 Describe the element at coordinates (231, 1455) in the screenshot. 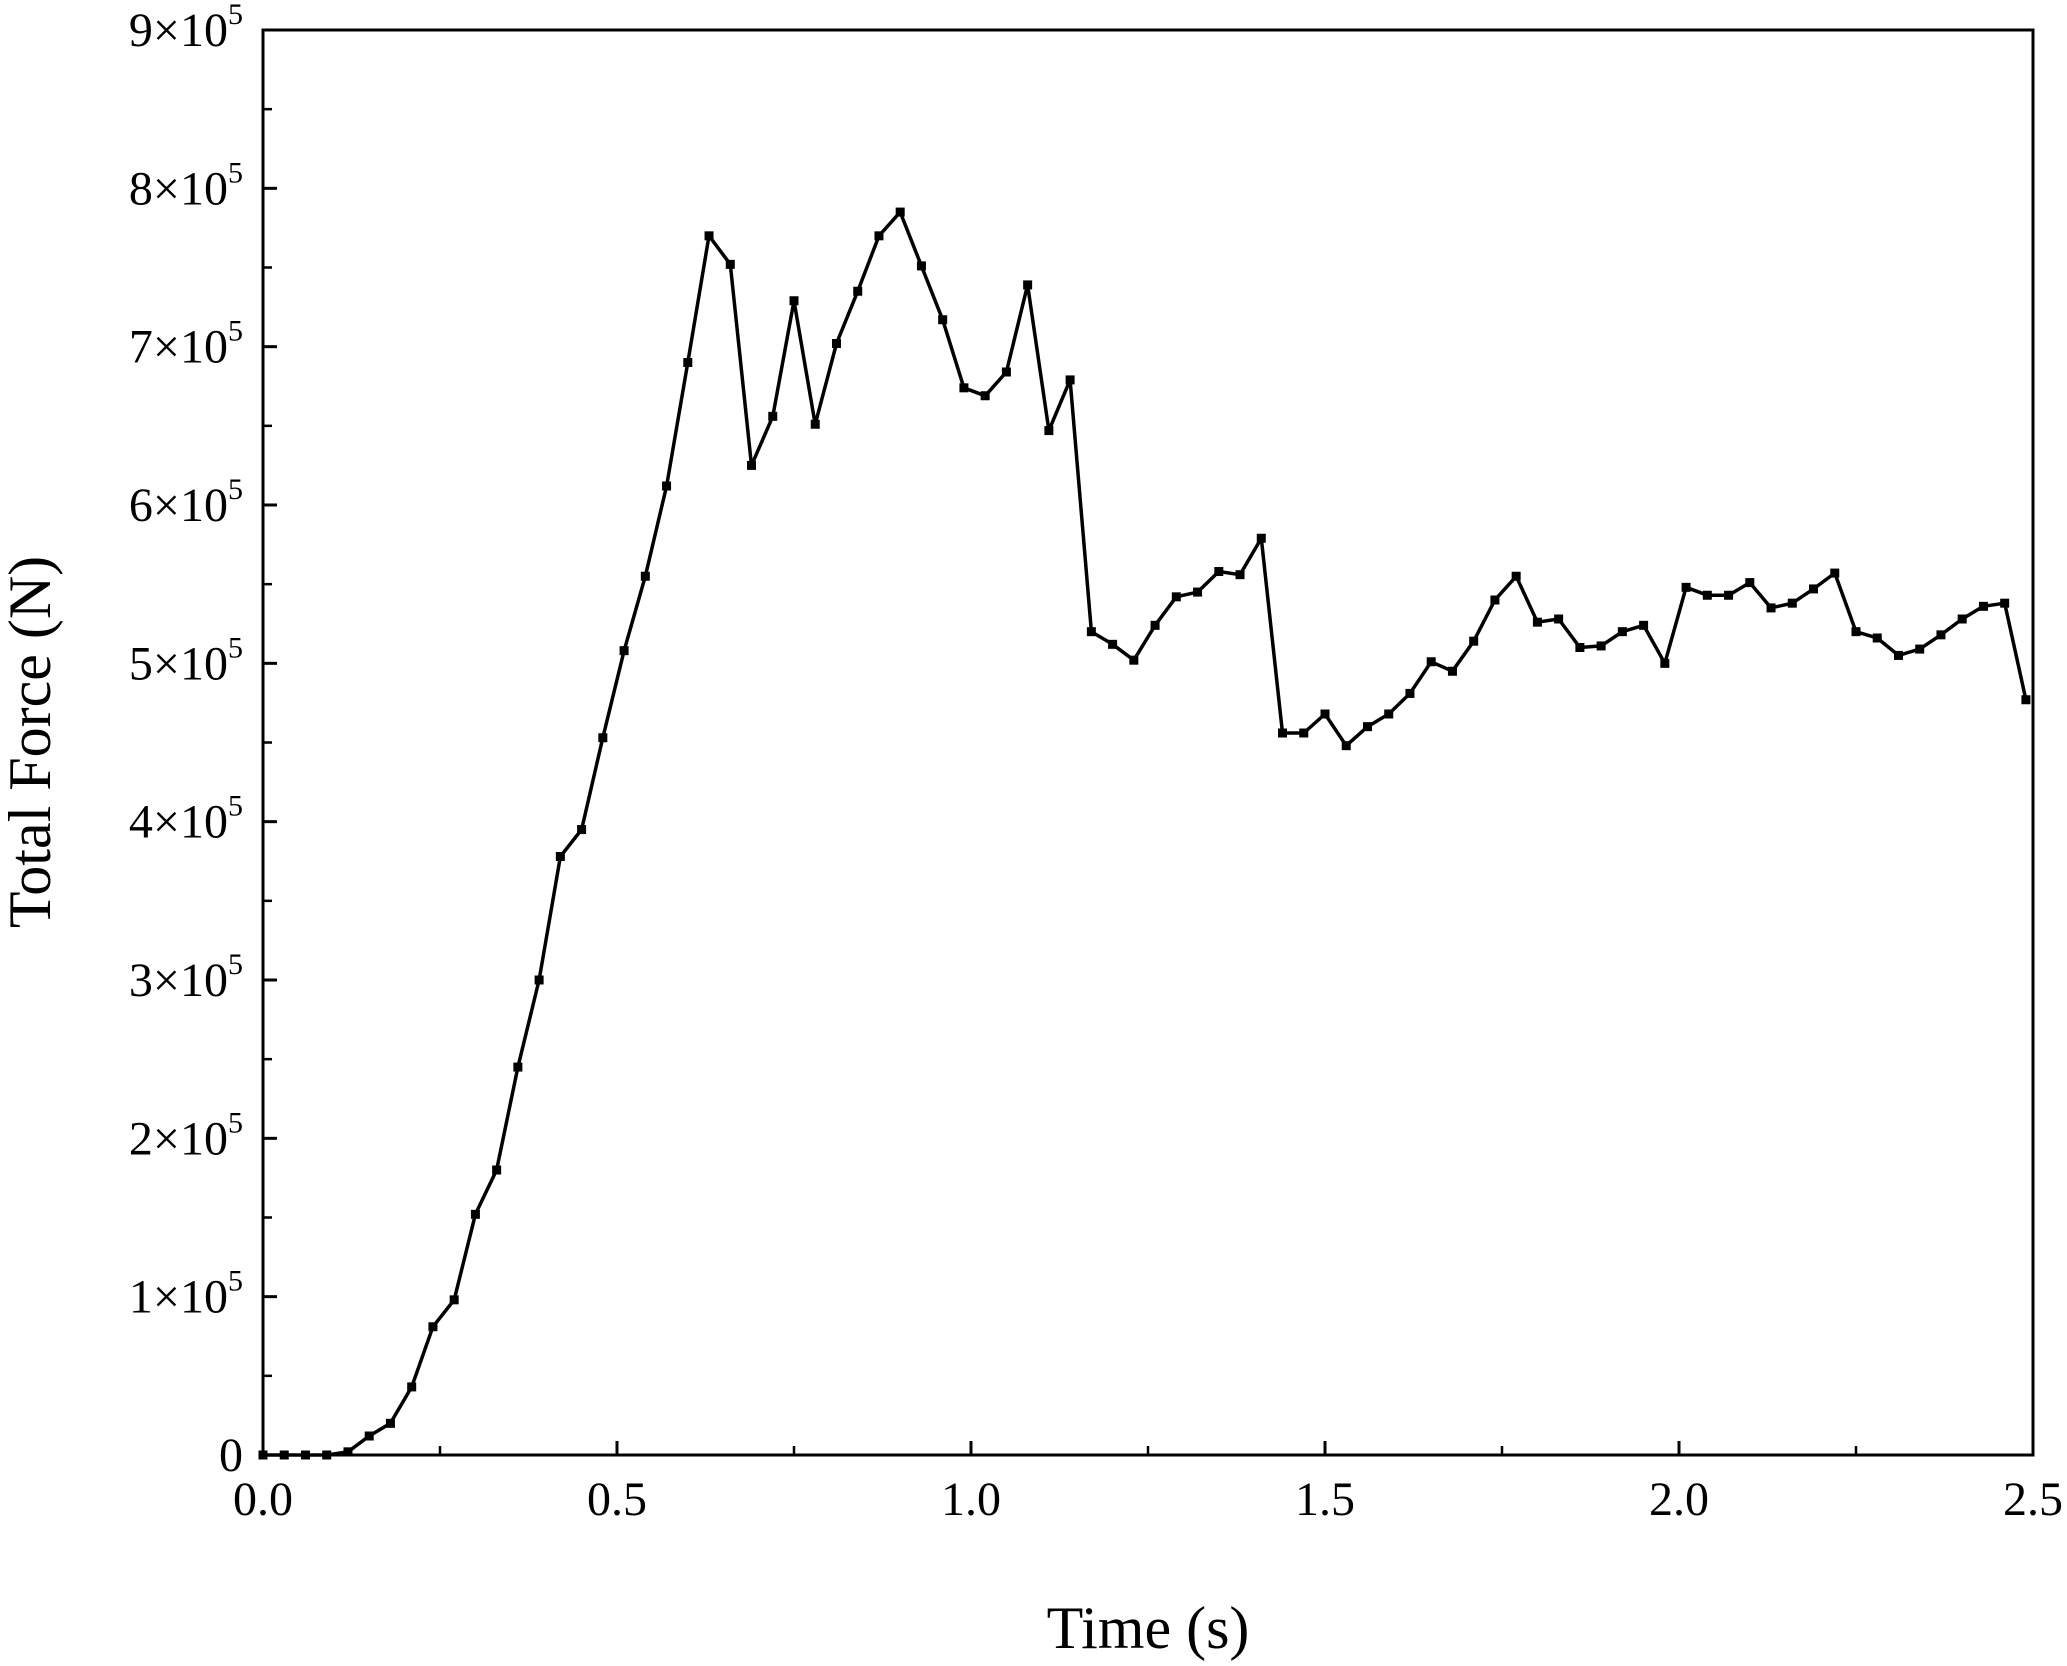

I see `y-tick-label: 0` at that location.